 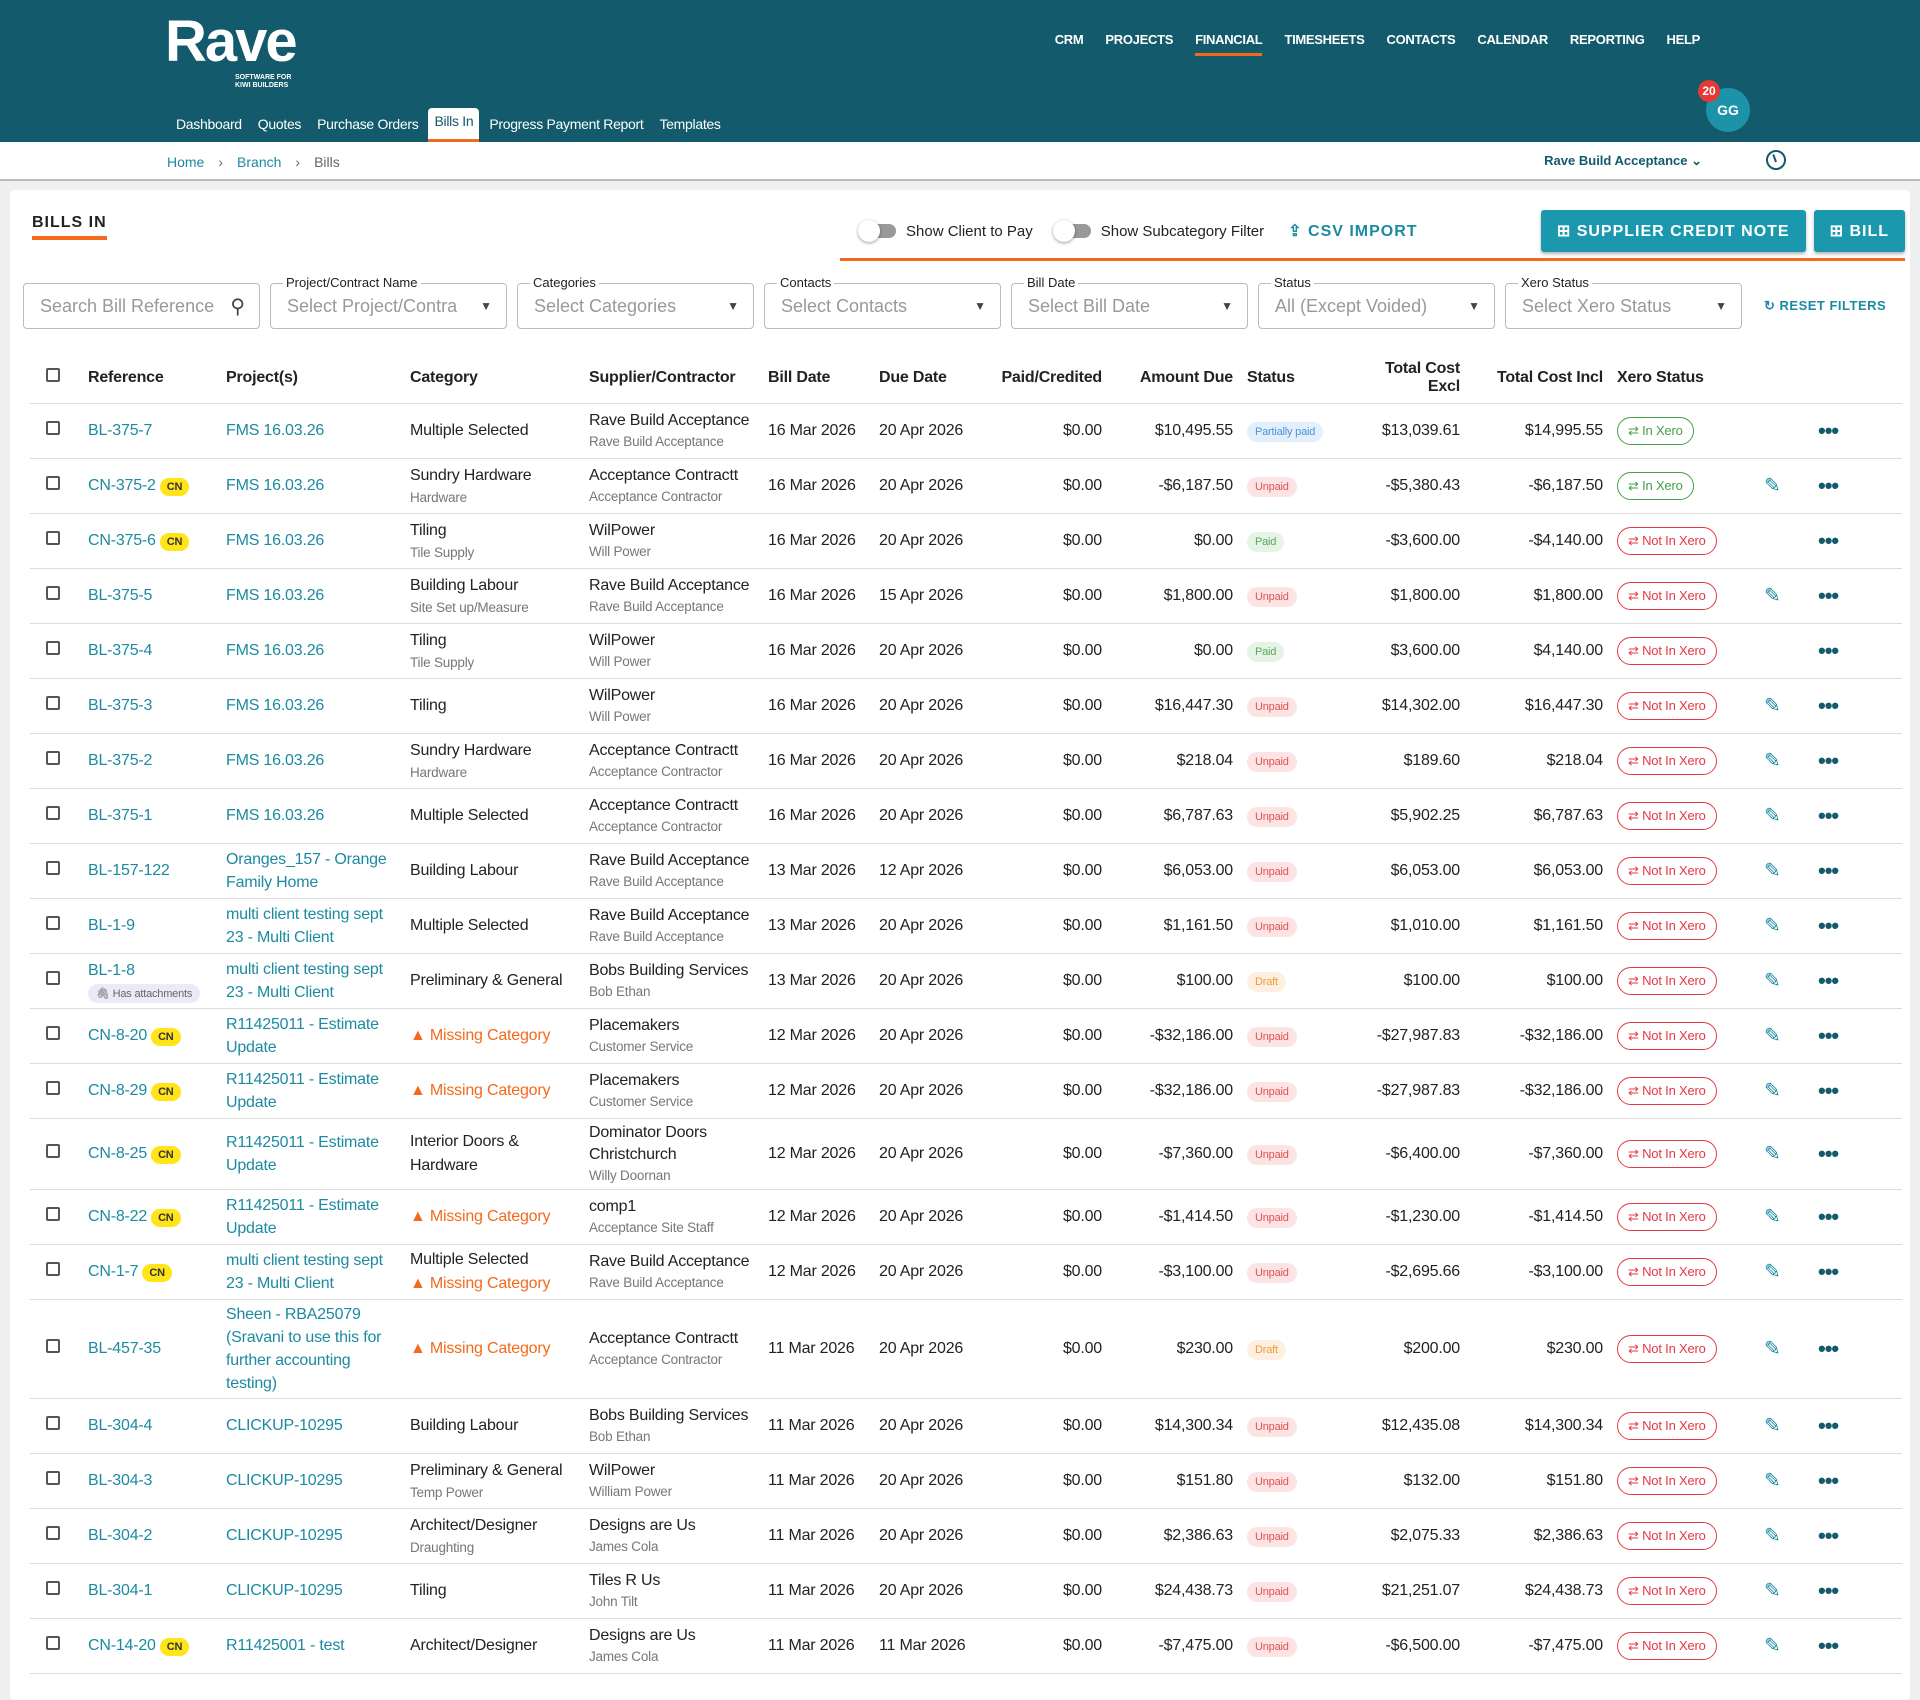 I want to click on column-header-total-cost-incl: Total Cost Incl, so click(x=1545, y=378).